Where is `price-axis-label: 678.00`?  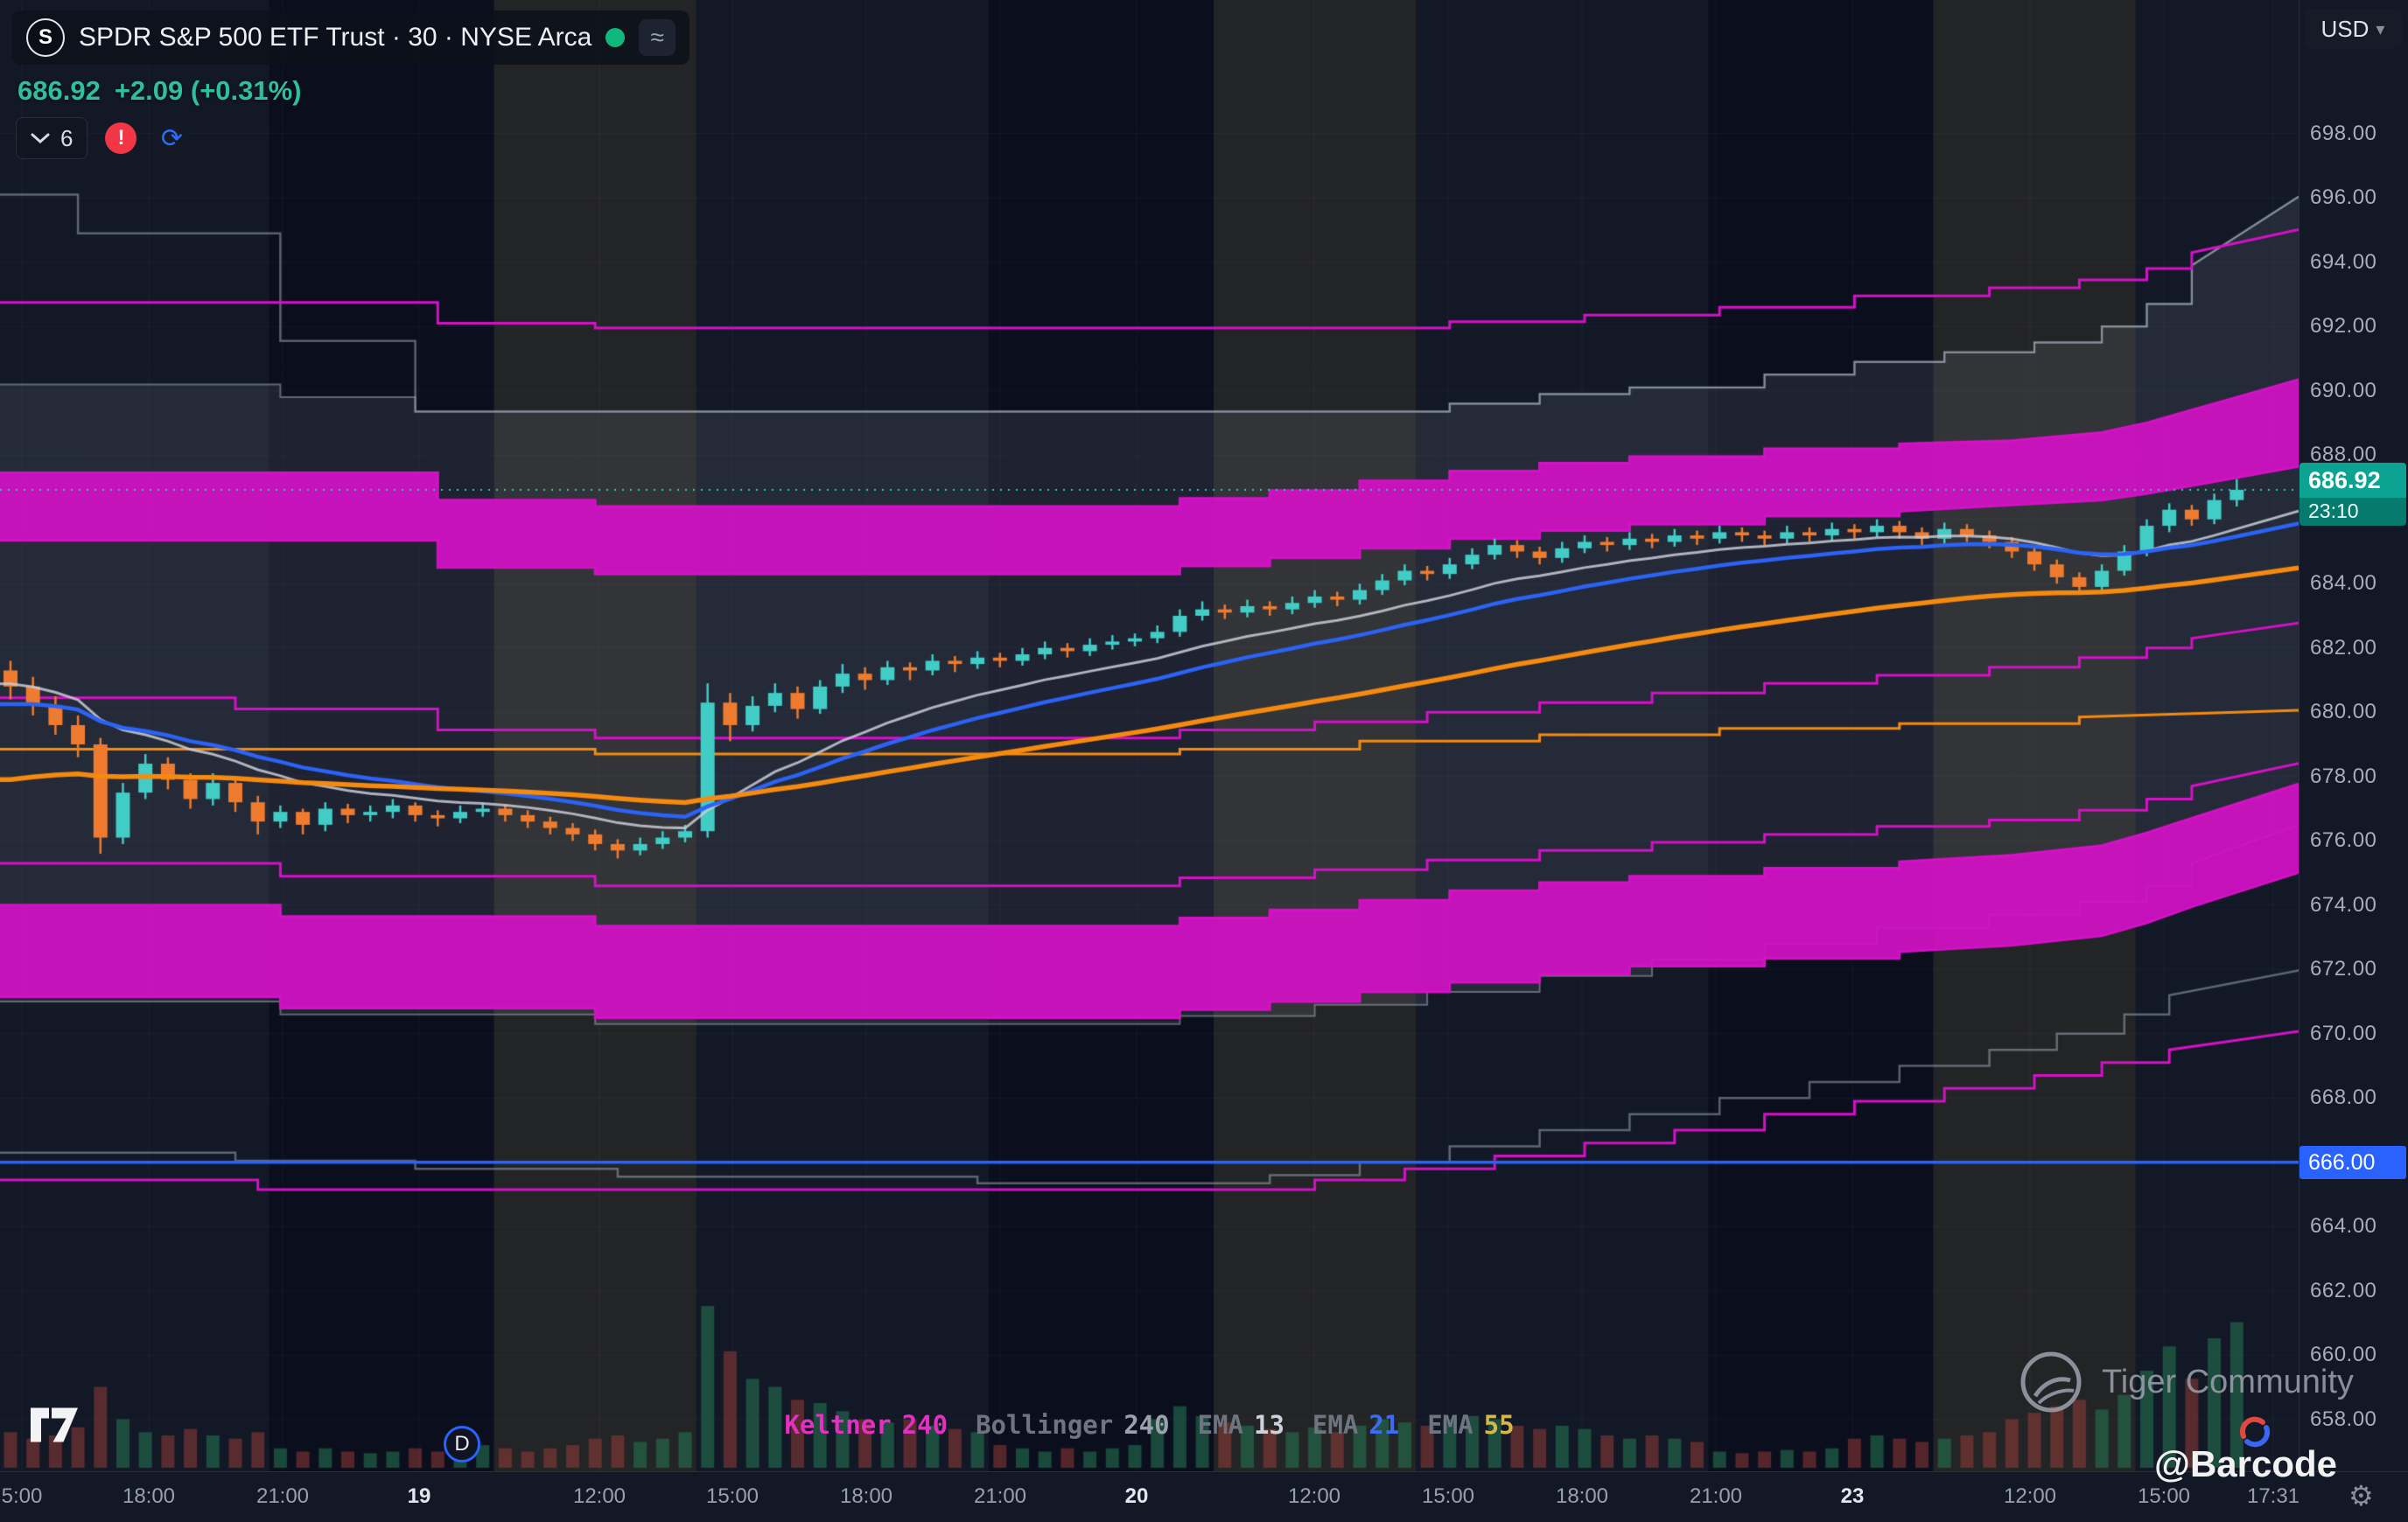 price-axis-label: 678.00 is located at coordinates (2343, 776).